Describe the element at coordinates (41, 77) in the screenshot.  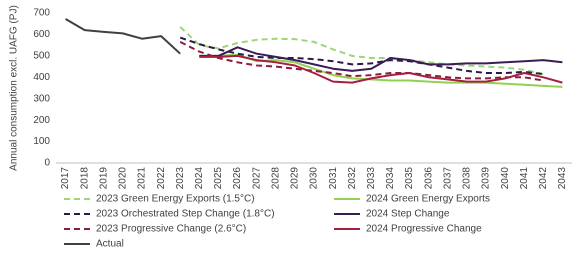
I see `y-tick-label: 400` at that location.